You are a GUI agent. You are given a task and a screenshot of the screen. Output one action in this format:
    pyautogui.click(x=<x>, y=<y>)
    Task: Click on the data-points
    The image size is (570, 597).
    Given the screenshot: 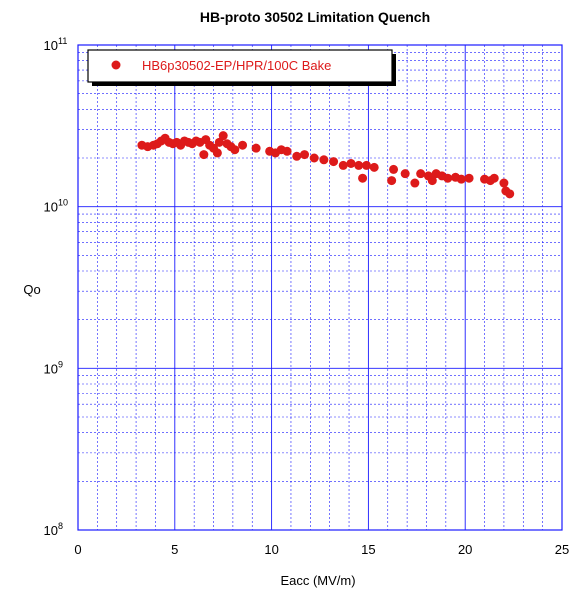 What is the action you would take?
    pyautogui.click(x=326, y=165)
    